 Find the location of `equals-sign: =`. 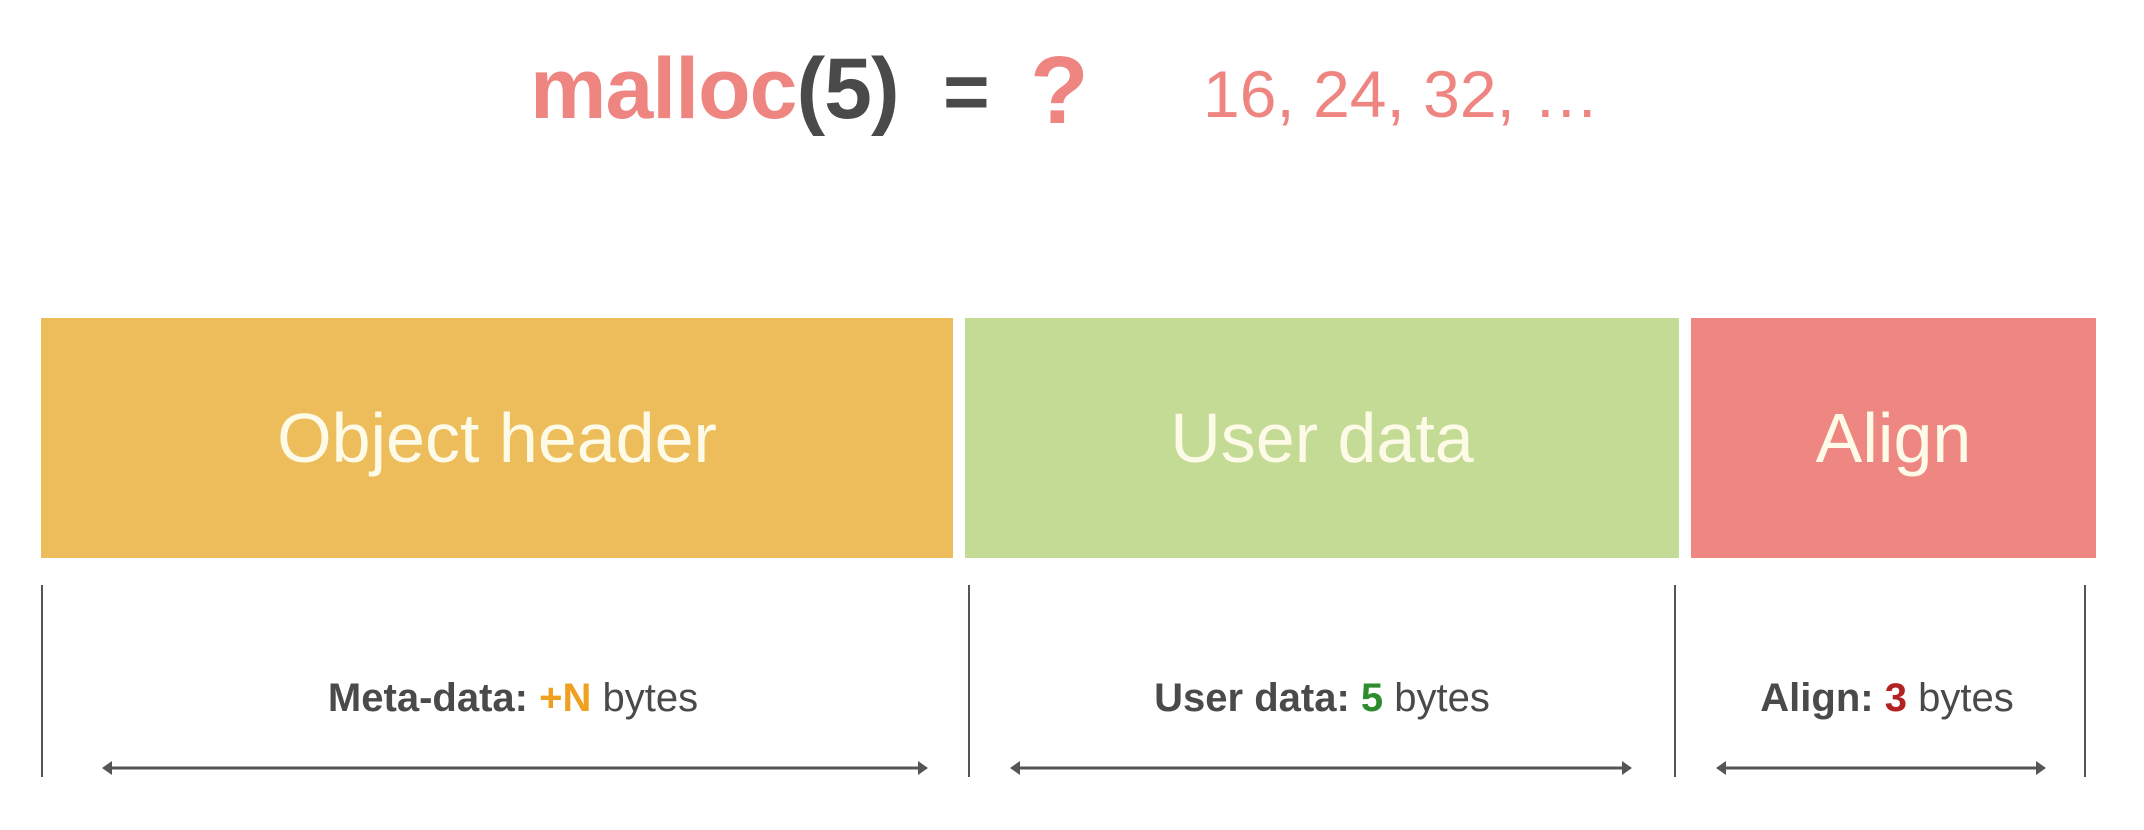

equals-sign: = is located at coordinates (966, 91).